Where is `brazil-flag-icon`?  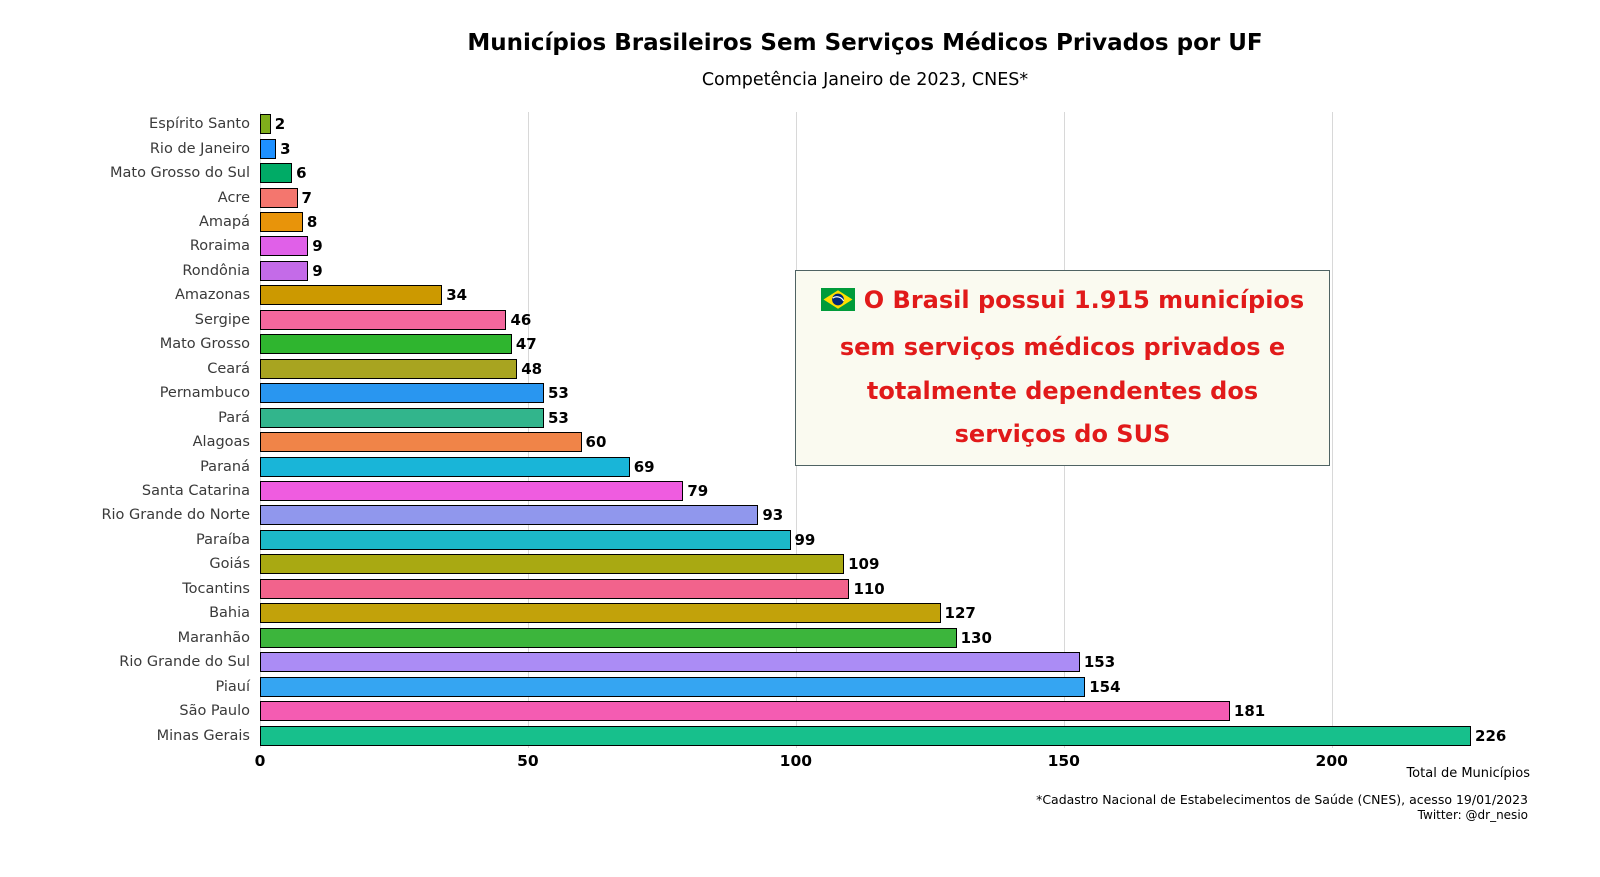 brazil-flag-icon is located at coordinates (837, 304).